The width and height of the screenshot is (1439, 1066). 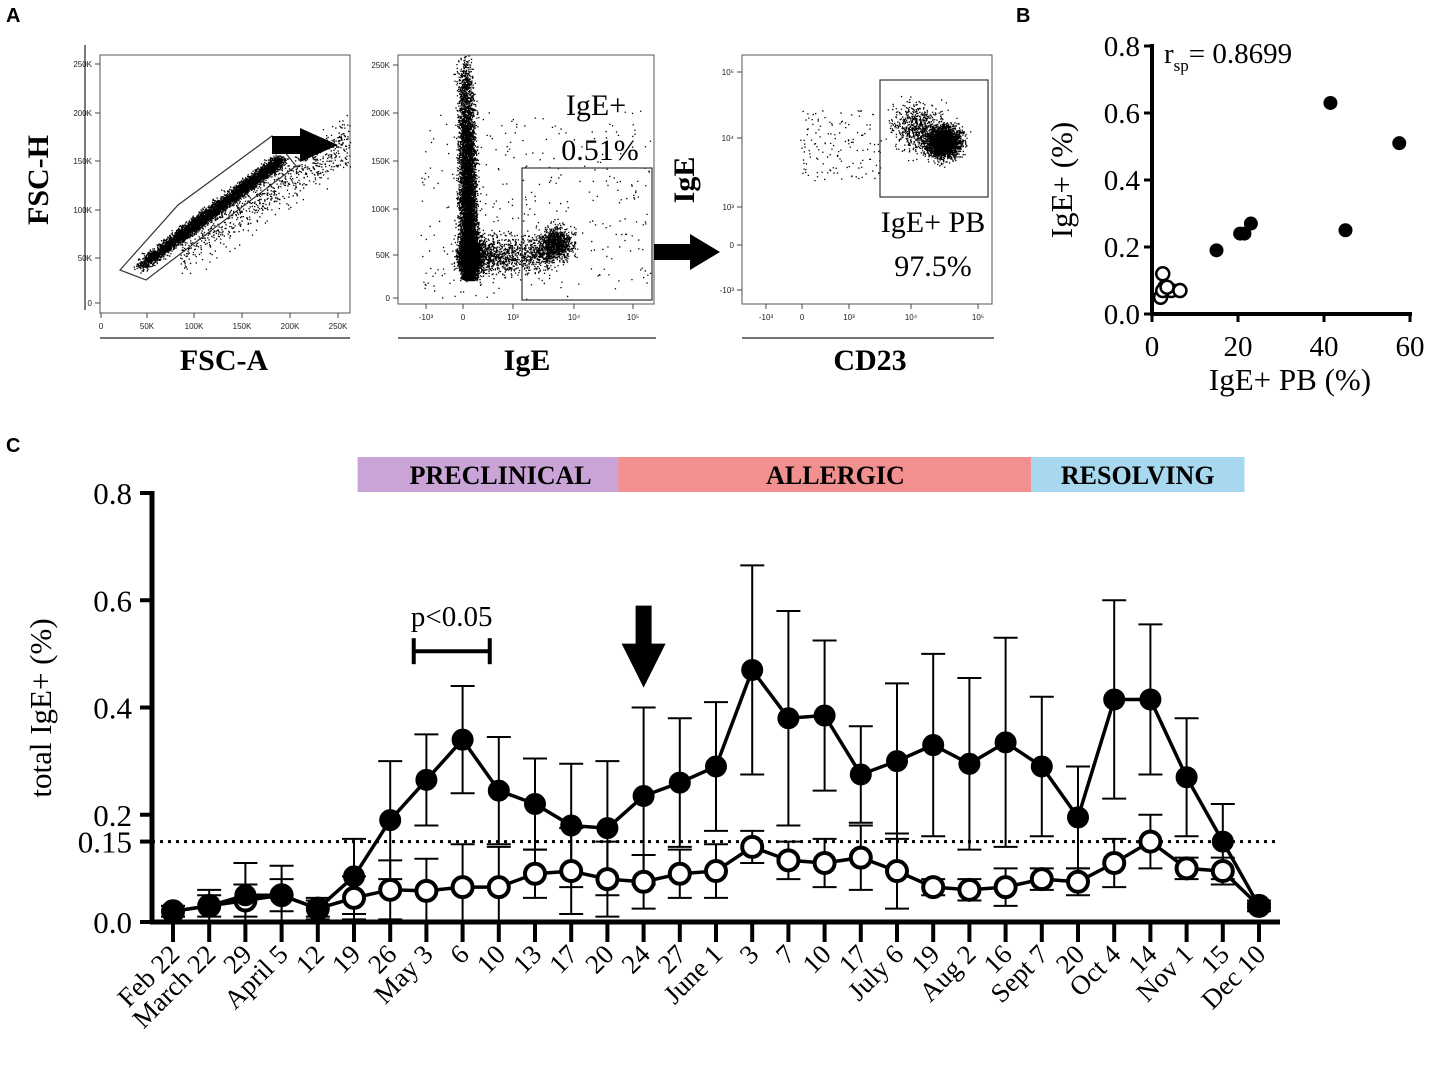 What do you see at coordinates (1122, 181) in the screenshot?
I see `y-tick-label: 0.4` at bounding box center [1122, 181].